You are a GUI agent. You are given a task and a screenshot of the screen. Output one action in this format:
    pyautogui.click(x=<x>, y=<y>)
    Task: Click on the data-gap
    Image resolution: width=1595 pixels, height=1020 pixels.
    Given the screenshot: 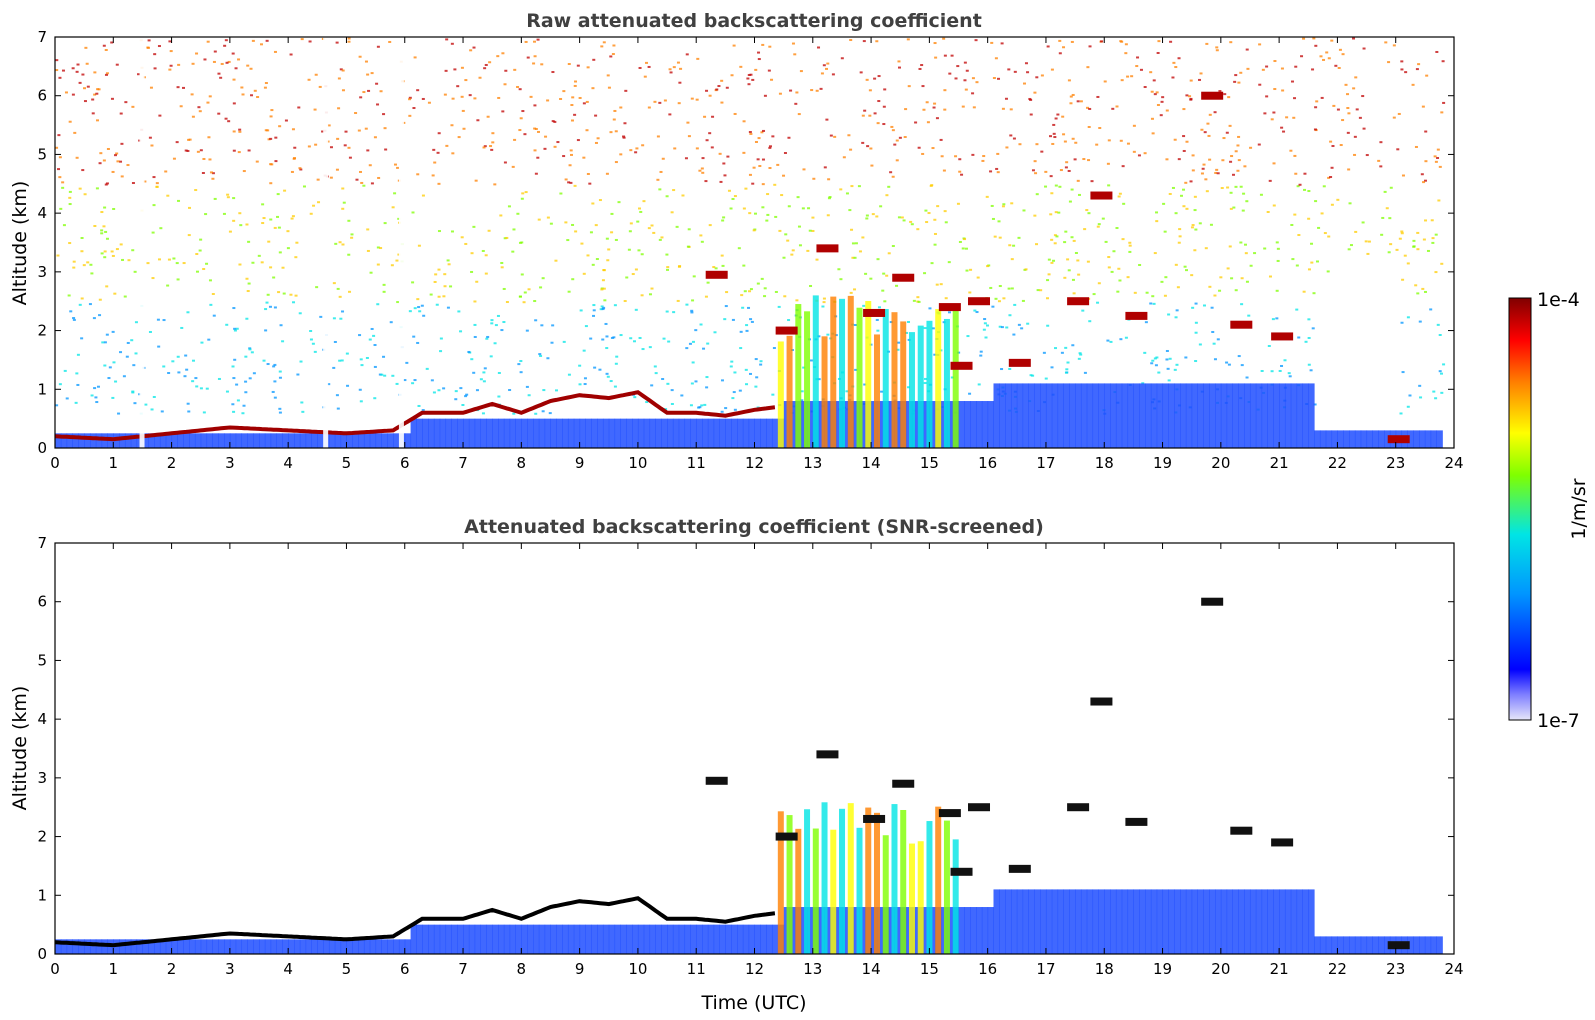 What is the action you would take?
    pyautogui.click(x=401, y=242)
    